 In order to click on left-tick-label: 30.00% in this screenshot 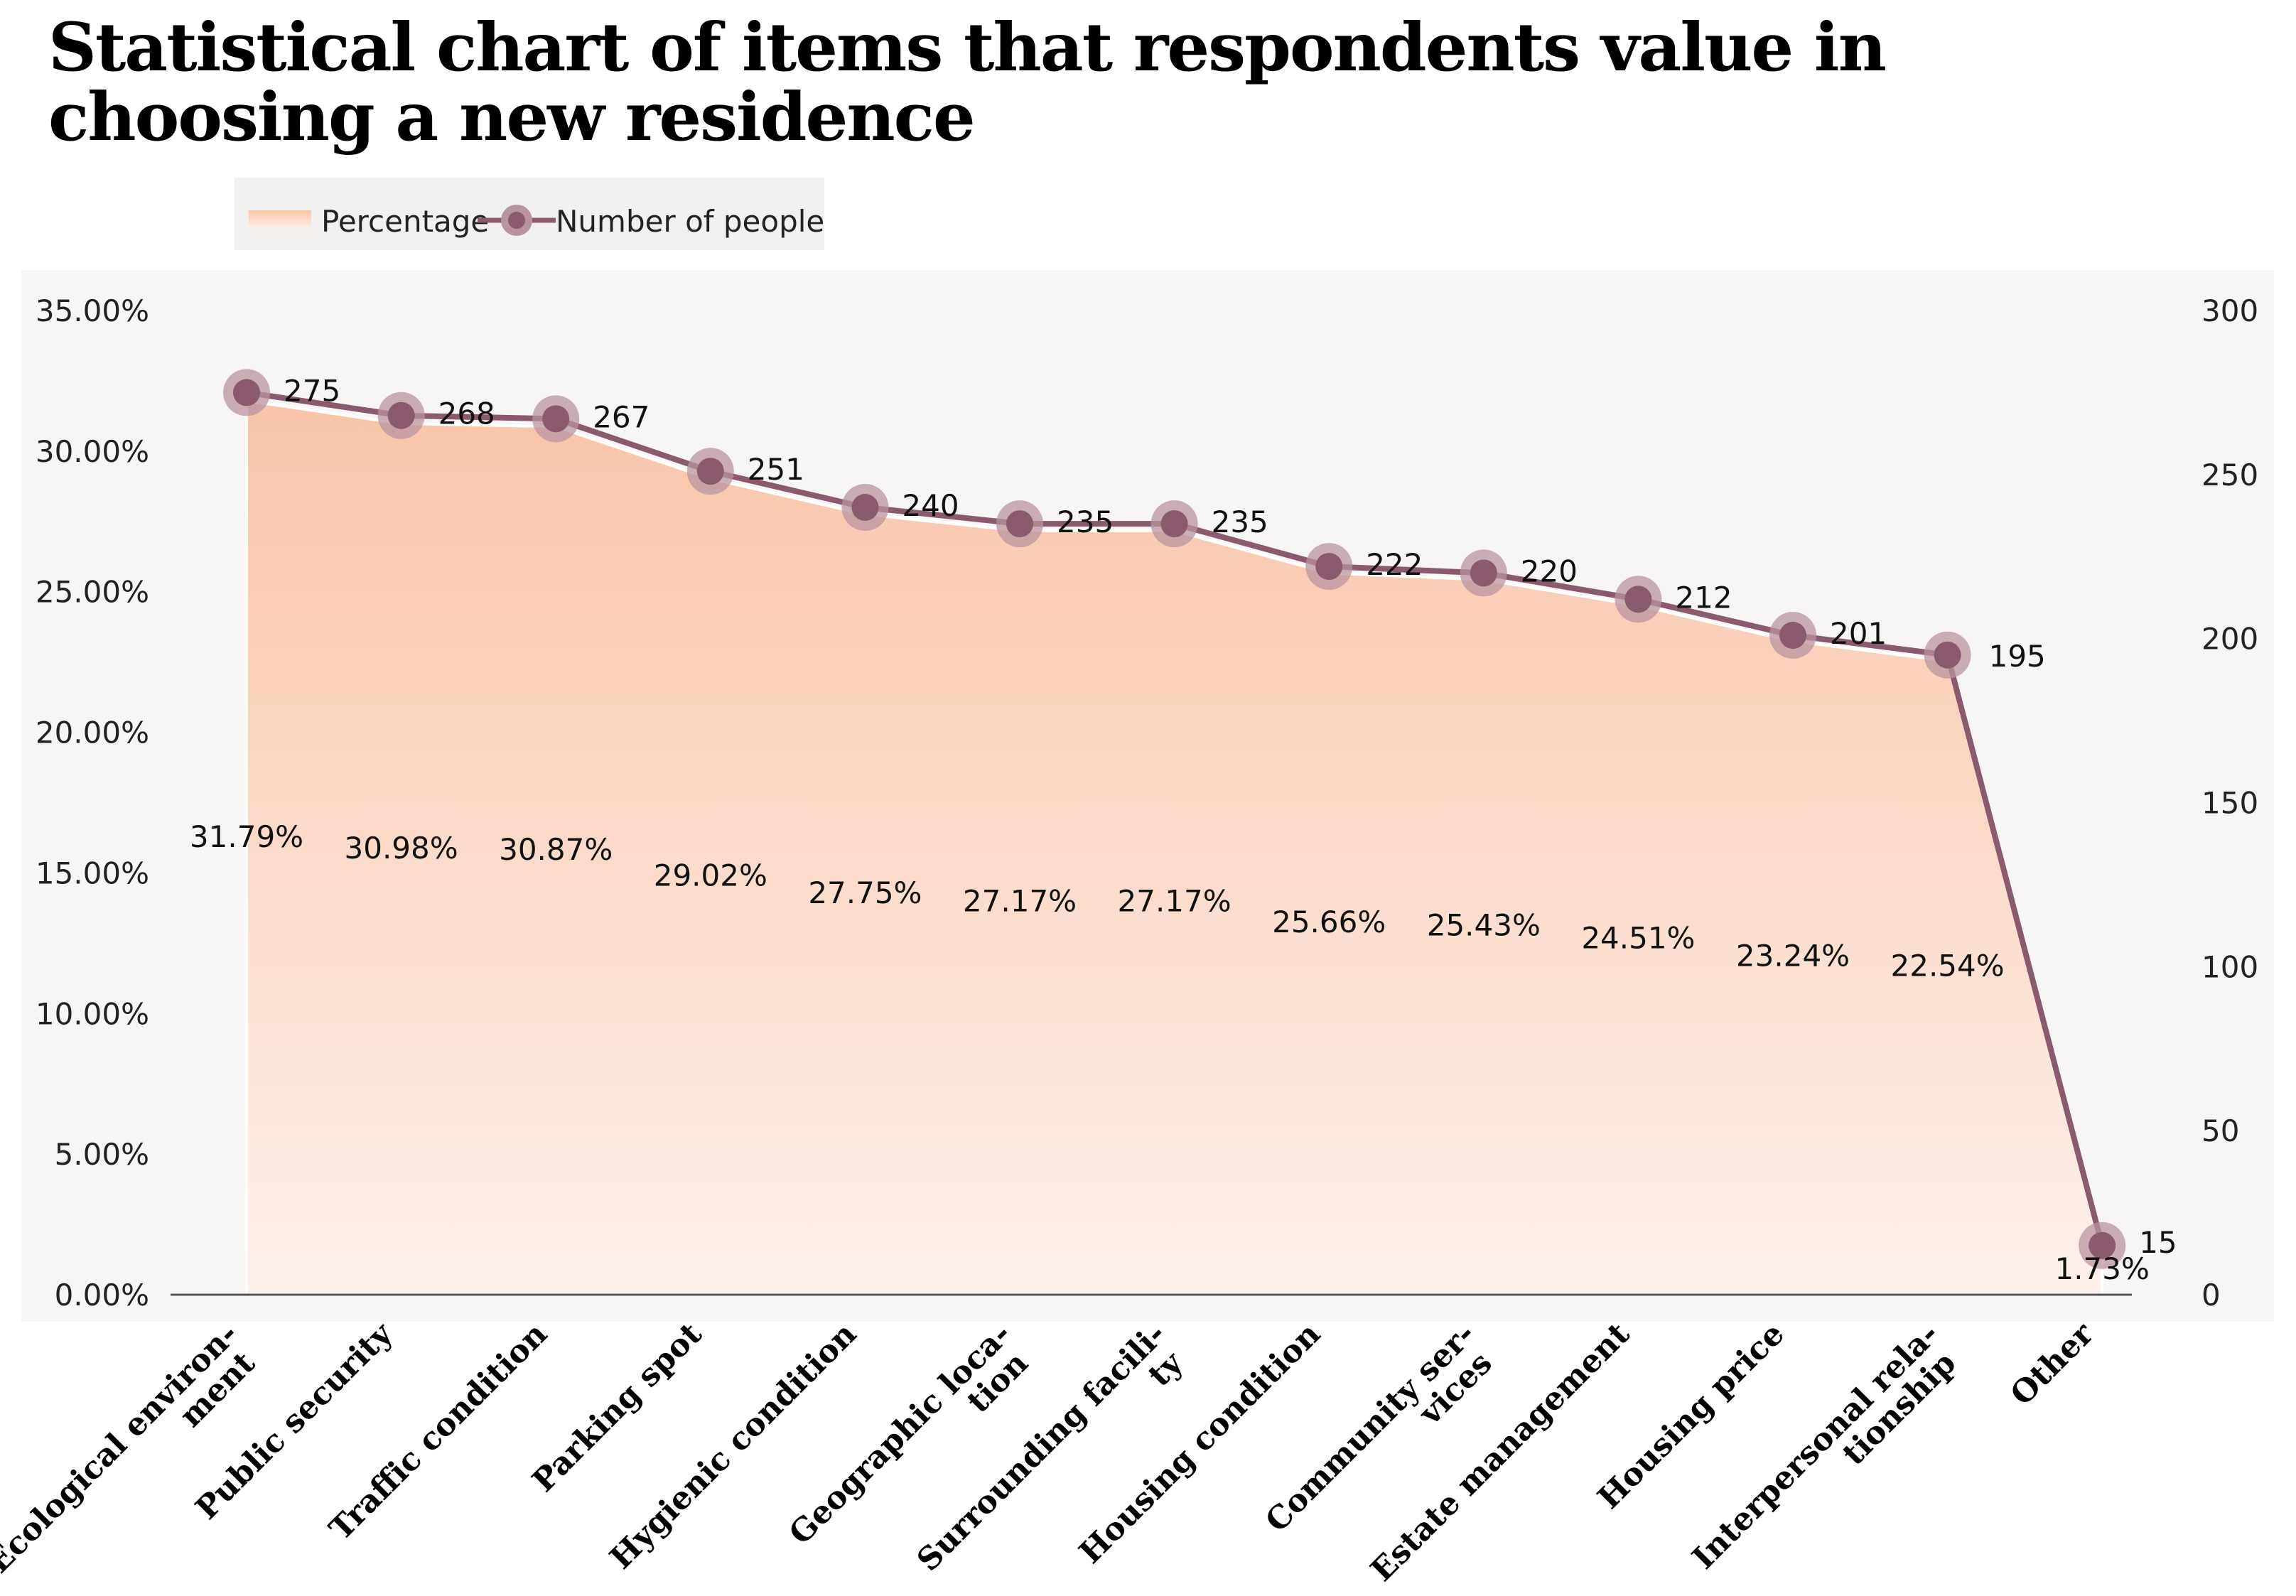, I will do `click(92, 452)`.